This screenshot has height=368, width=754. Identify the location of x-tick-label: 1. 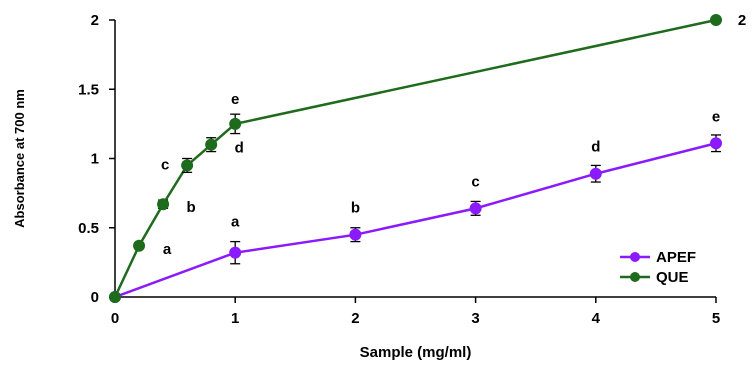
(235, 318).